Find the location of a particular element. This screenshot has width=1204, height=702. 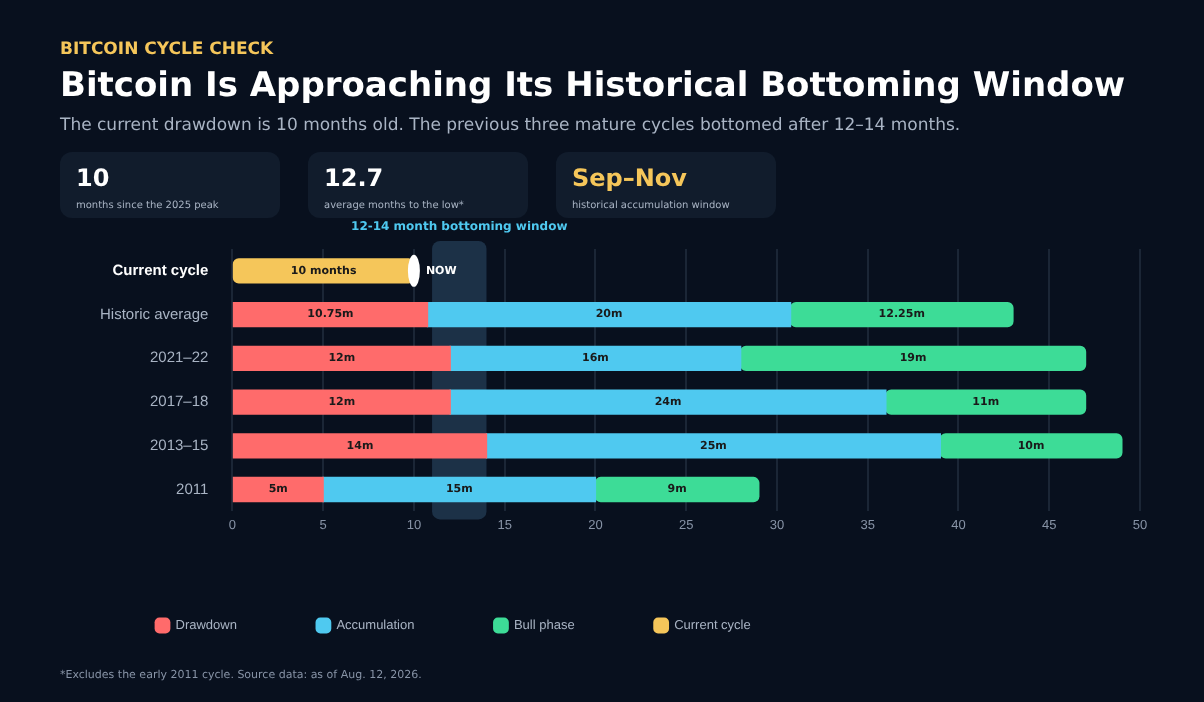

chart-subtitle: The current drawdown is 10 months old. The previous three mature cycles bottomed after 12–14 months. is located at coordinates (510, 126).